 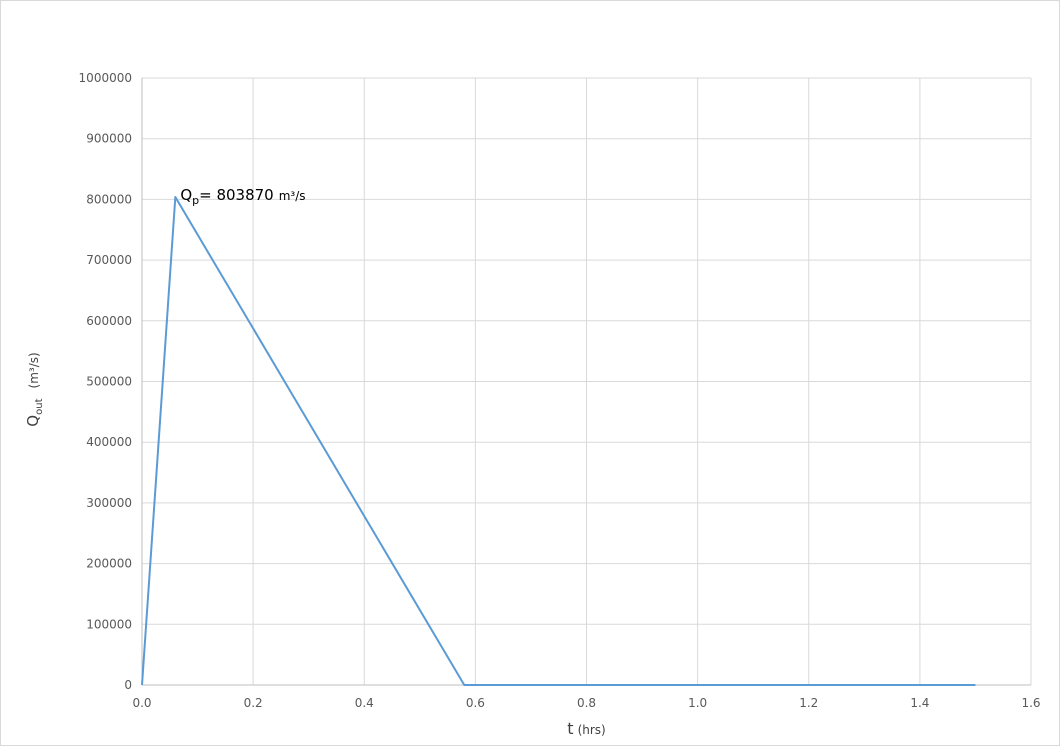 What do you see at coordinates (253, 703) in the screenshot?
I see `x-tick-label: 0.2` at bounding box center [253, 703].